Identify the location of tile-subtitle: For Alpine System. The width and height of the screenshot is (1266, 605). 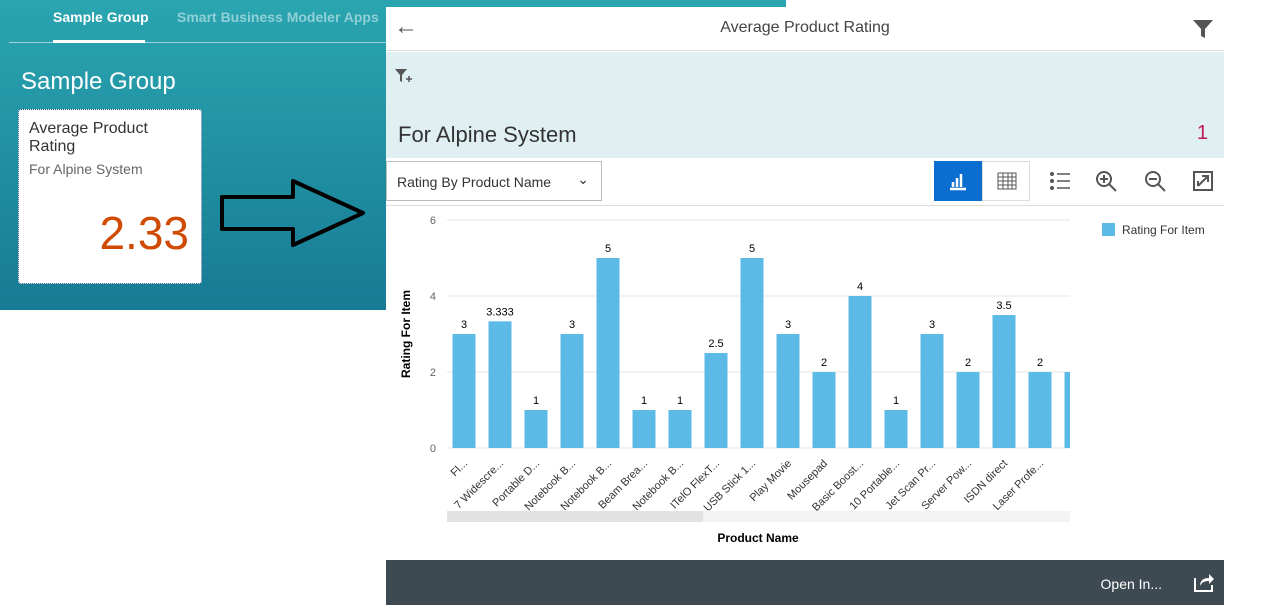
(86, 169).